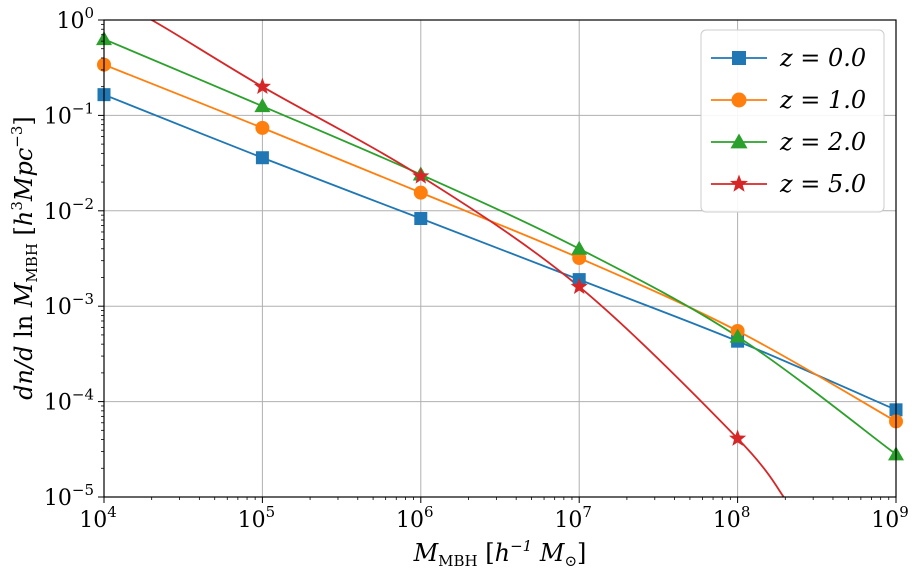 This screenshot has width=923, height=580. What do you see at coordinates (732, 518) in the screenshot?
I see `x-tick-label: 10⁸` at bounding box center [732, 518].